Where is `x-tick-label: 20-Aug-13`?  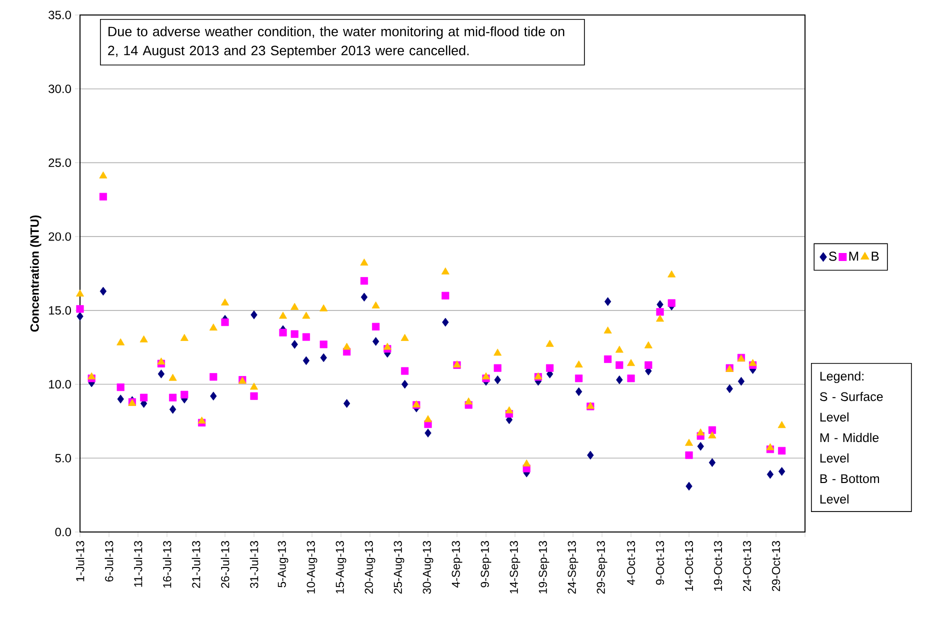
x-tick-label: 20-Aug-13 is located at coordinates (370, 567).